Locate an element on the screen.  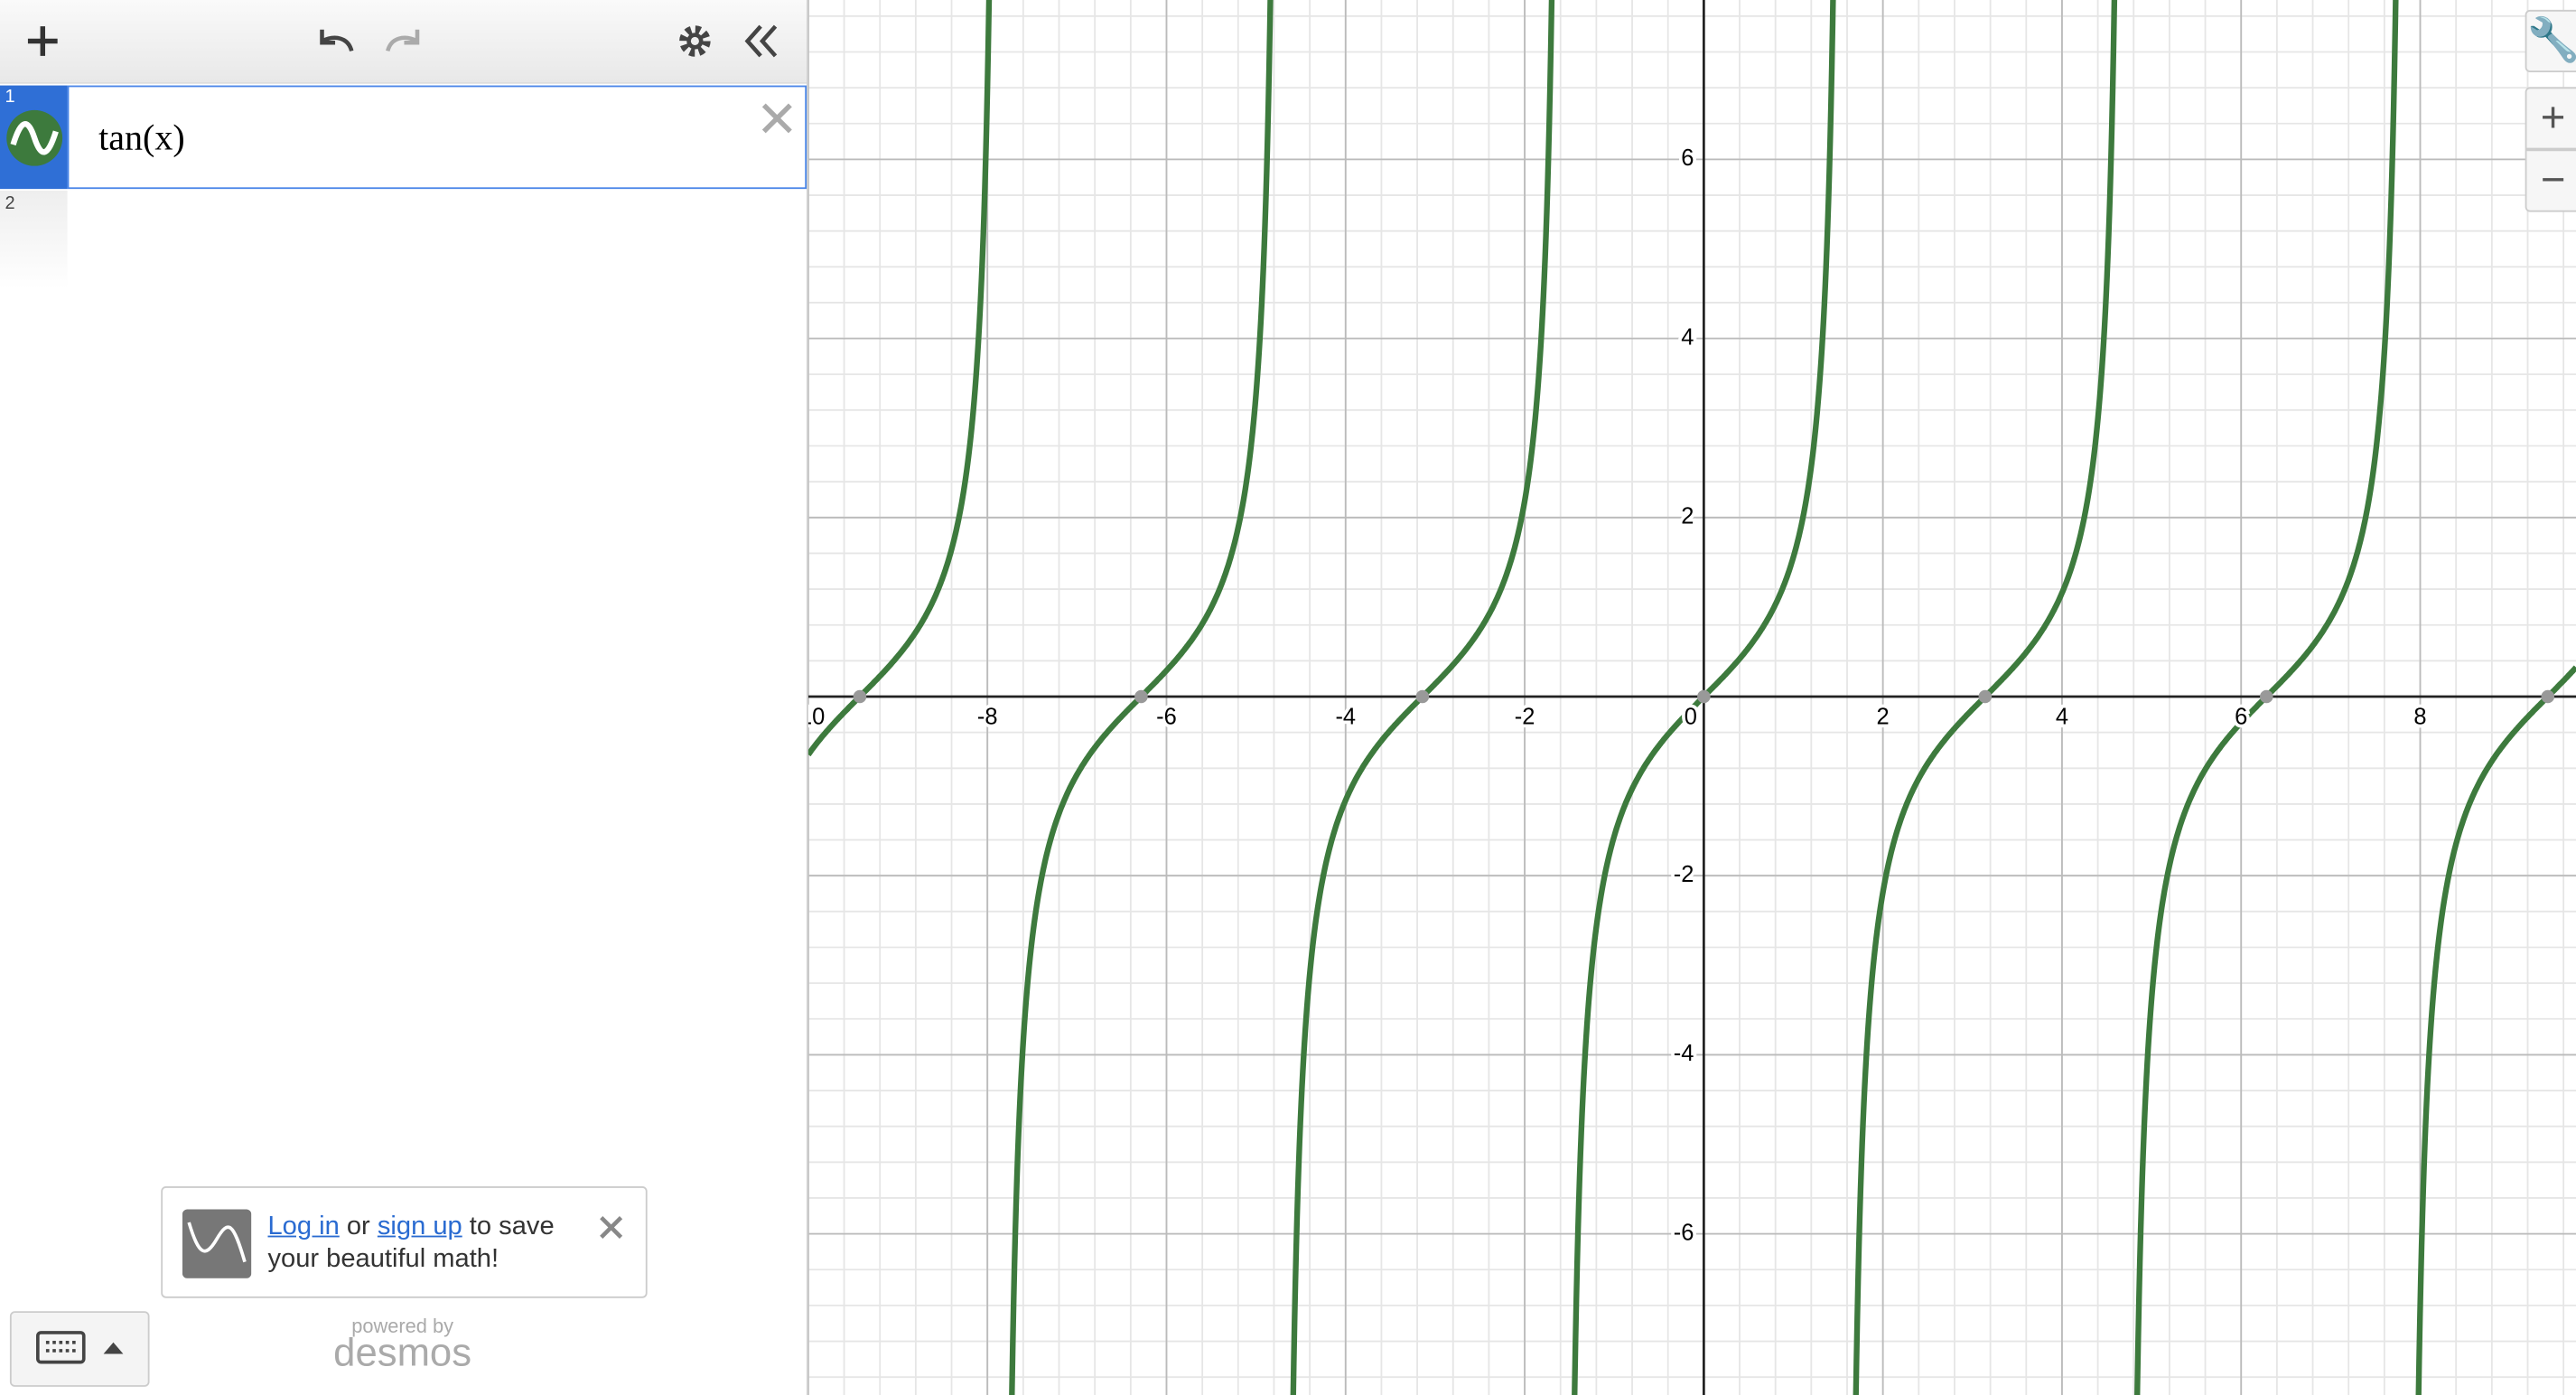
color-icon is located at coordinates (34, 137).